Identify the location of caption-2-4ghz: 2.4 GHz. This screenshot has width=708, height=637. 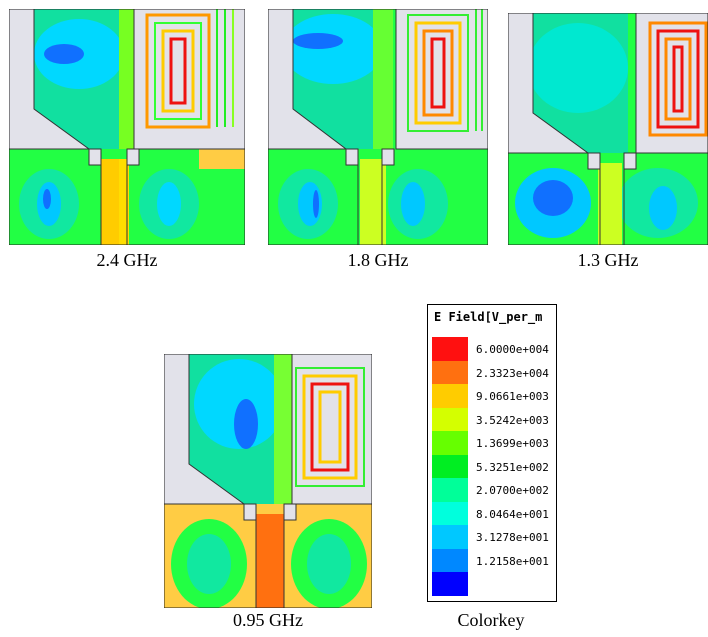
(127, 260).